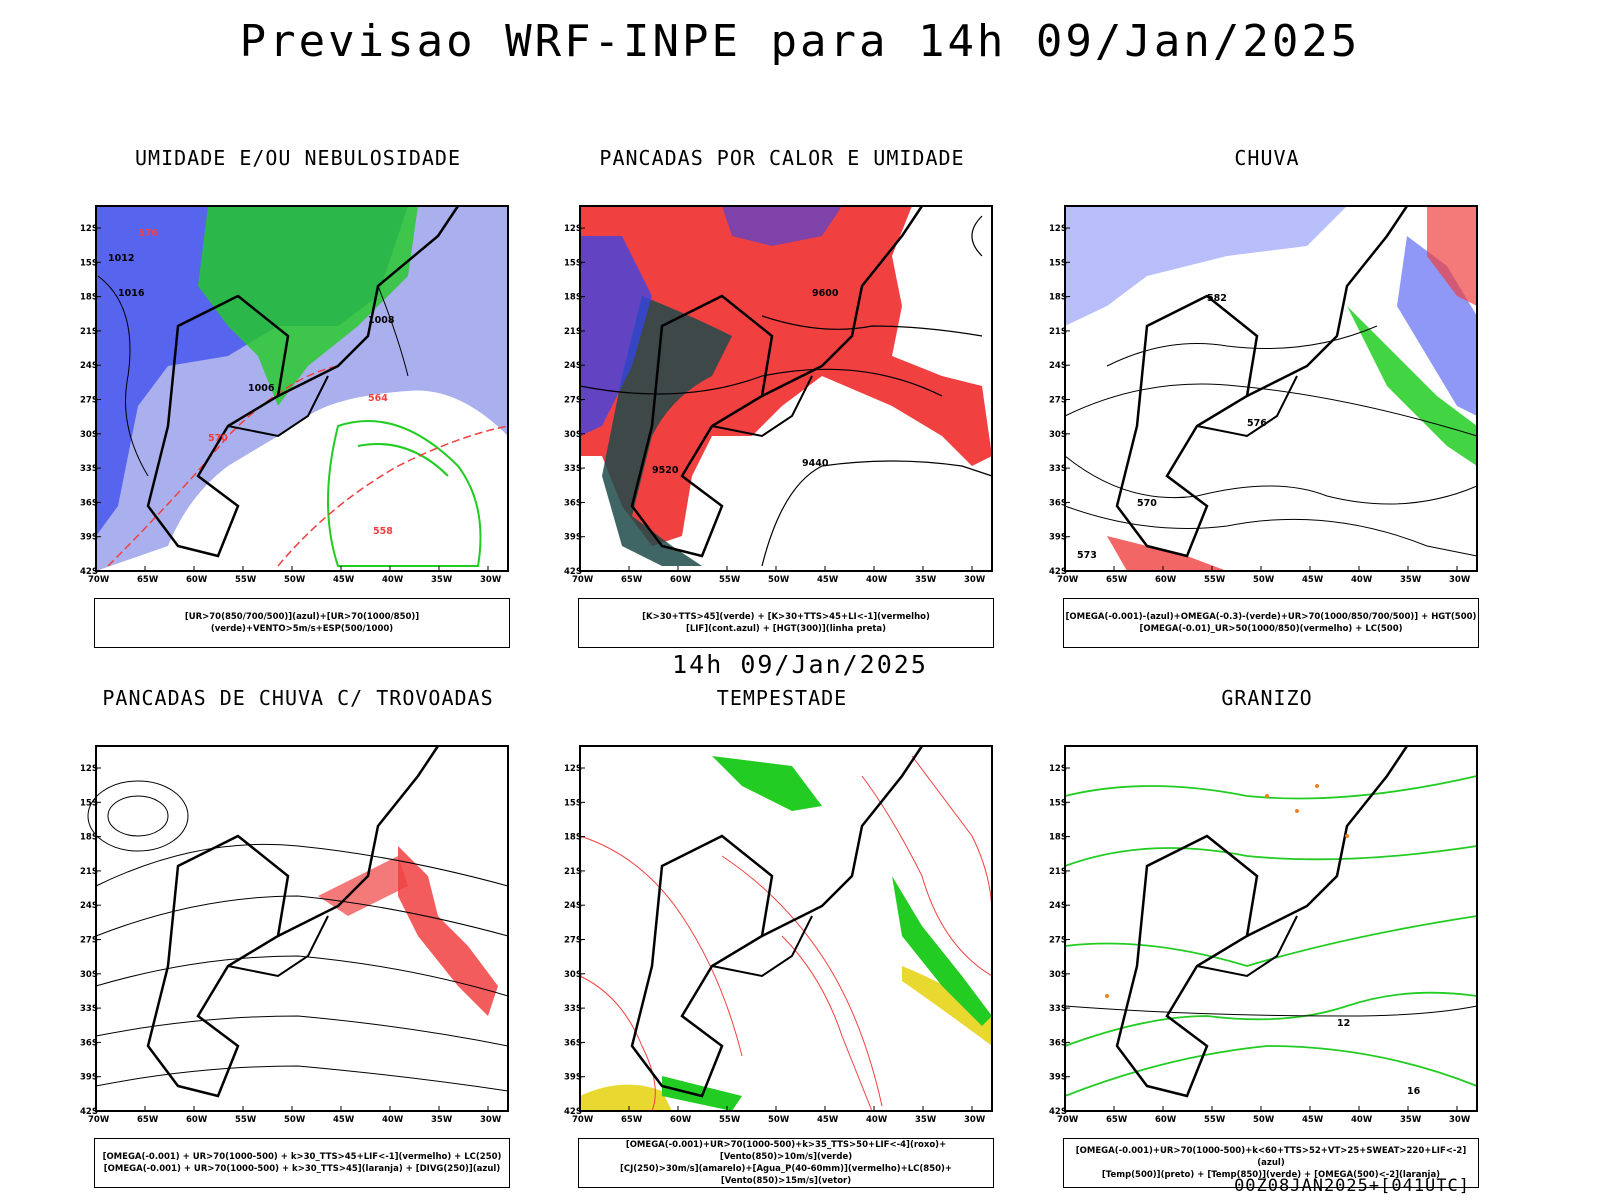  I want to click on svg-text: 9600, so click(825, 293).